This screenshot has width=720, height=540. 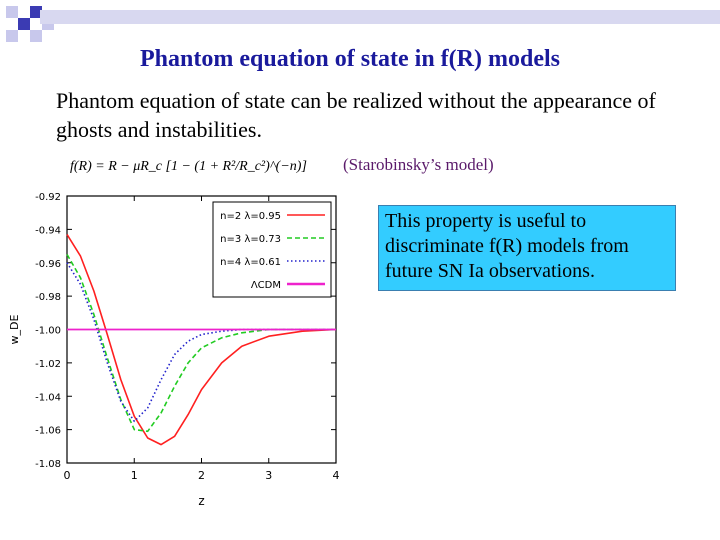 What do you see at coordinates (30, 24) in the screenshot?
I see `corner-decoration` at bounding box center [30, 24].